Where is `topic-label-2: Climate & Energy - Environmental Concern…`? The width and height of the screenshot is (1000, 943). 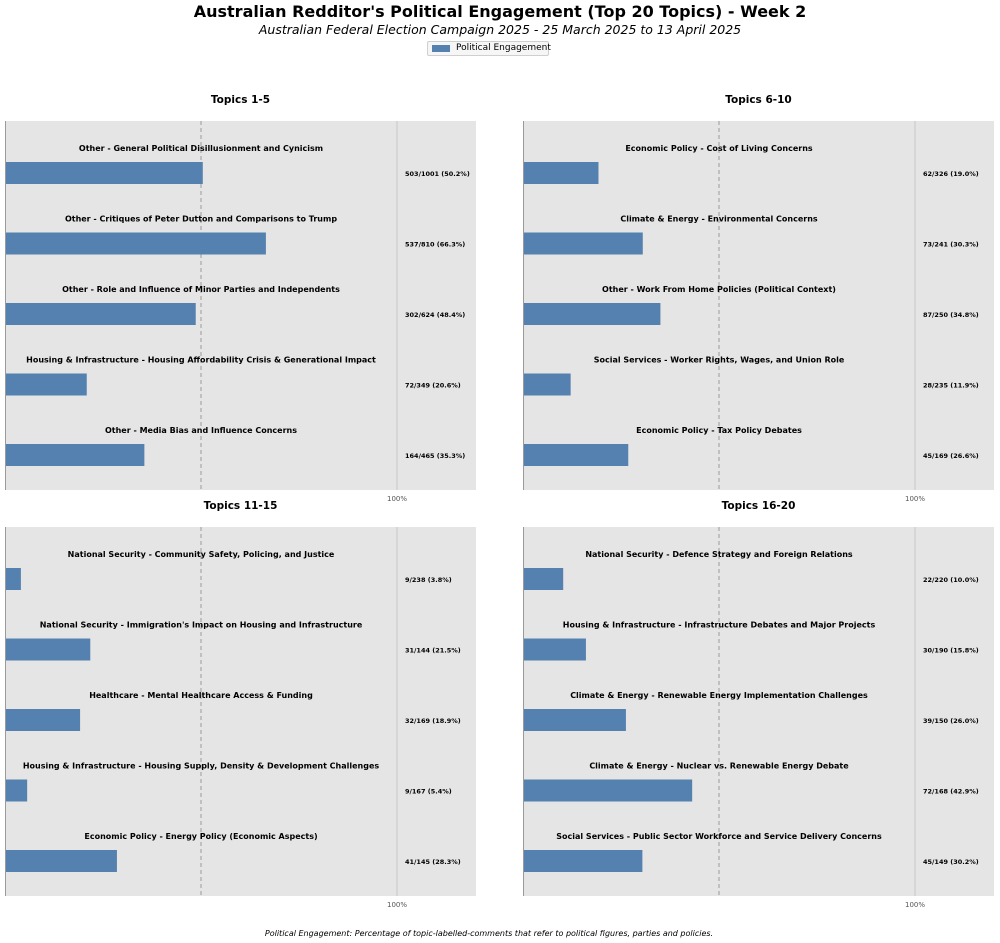
topic-label-2: Climate & Energy - Environmental Concern… is located at coordinates (719, 219).